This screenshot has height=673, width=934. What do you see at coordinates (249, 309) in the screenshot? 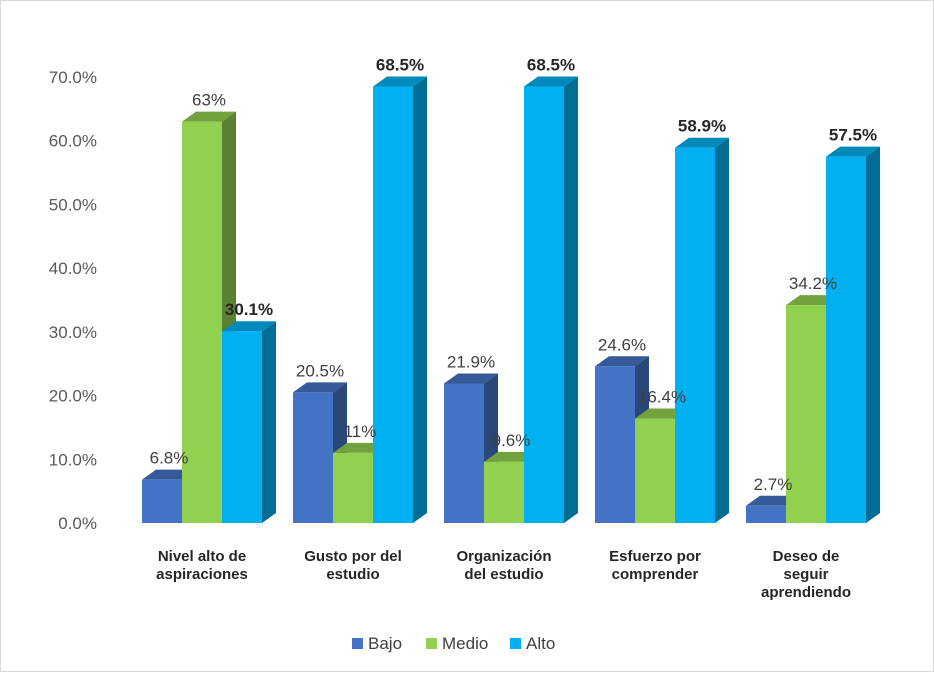
I see `data-label: 30.1%` at bounding box center [249, 309].